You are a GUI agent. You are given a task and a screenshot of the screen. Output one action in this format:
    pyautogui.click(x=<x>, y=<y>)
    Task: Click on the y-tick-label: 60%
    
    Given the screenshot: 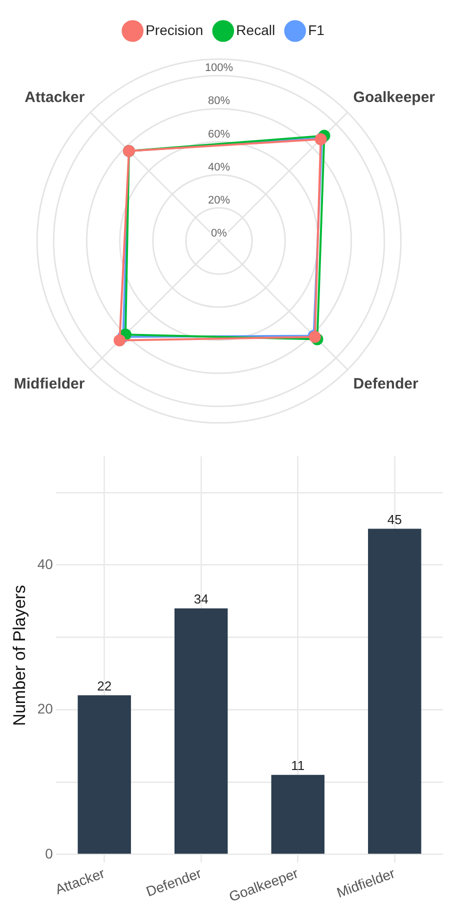 What is the action you would take?
    pyautogui.click(x=219, y=134)
    